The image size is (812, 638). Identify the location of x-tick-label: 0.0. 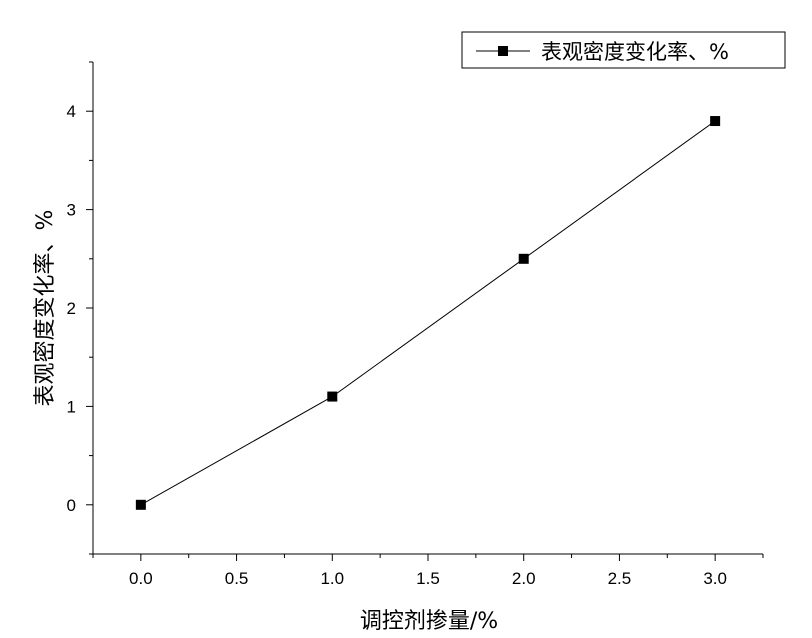
(141, 578).